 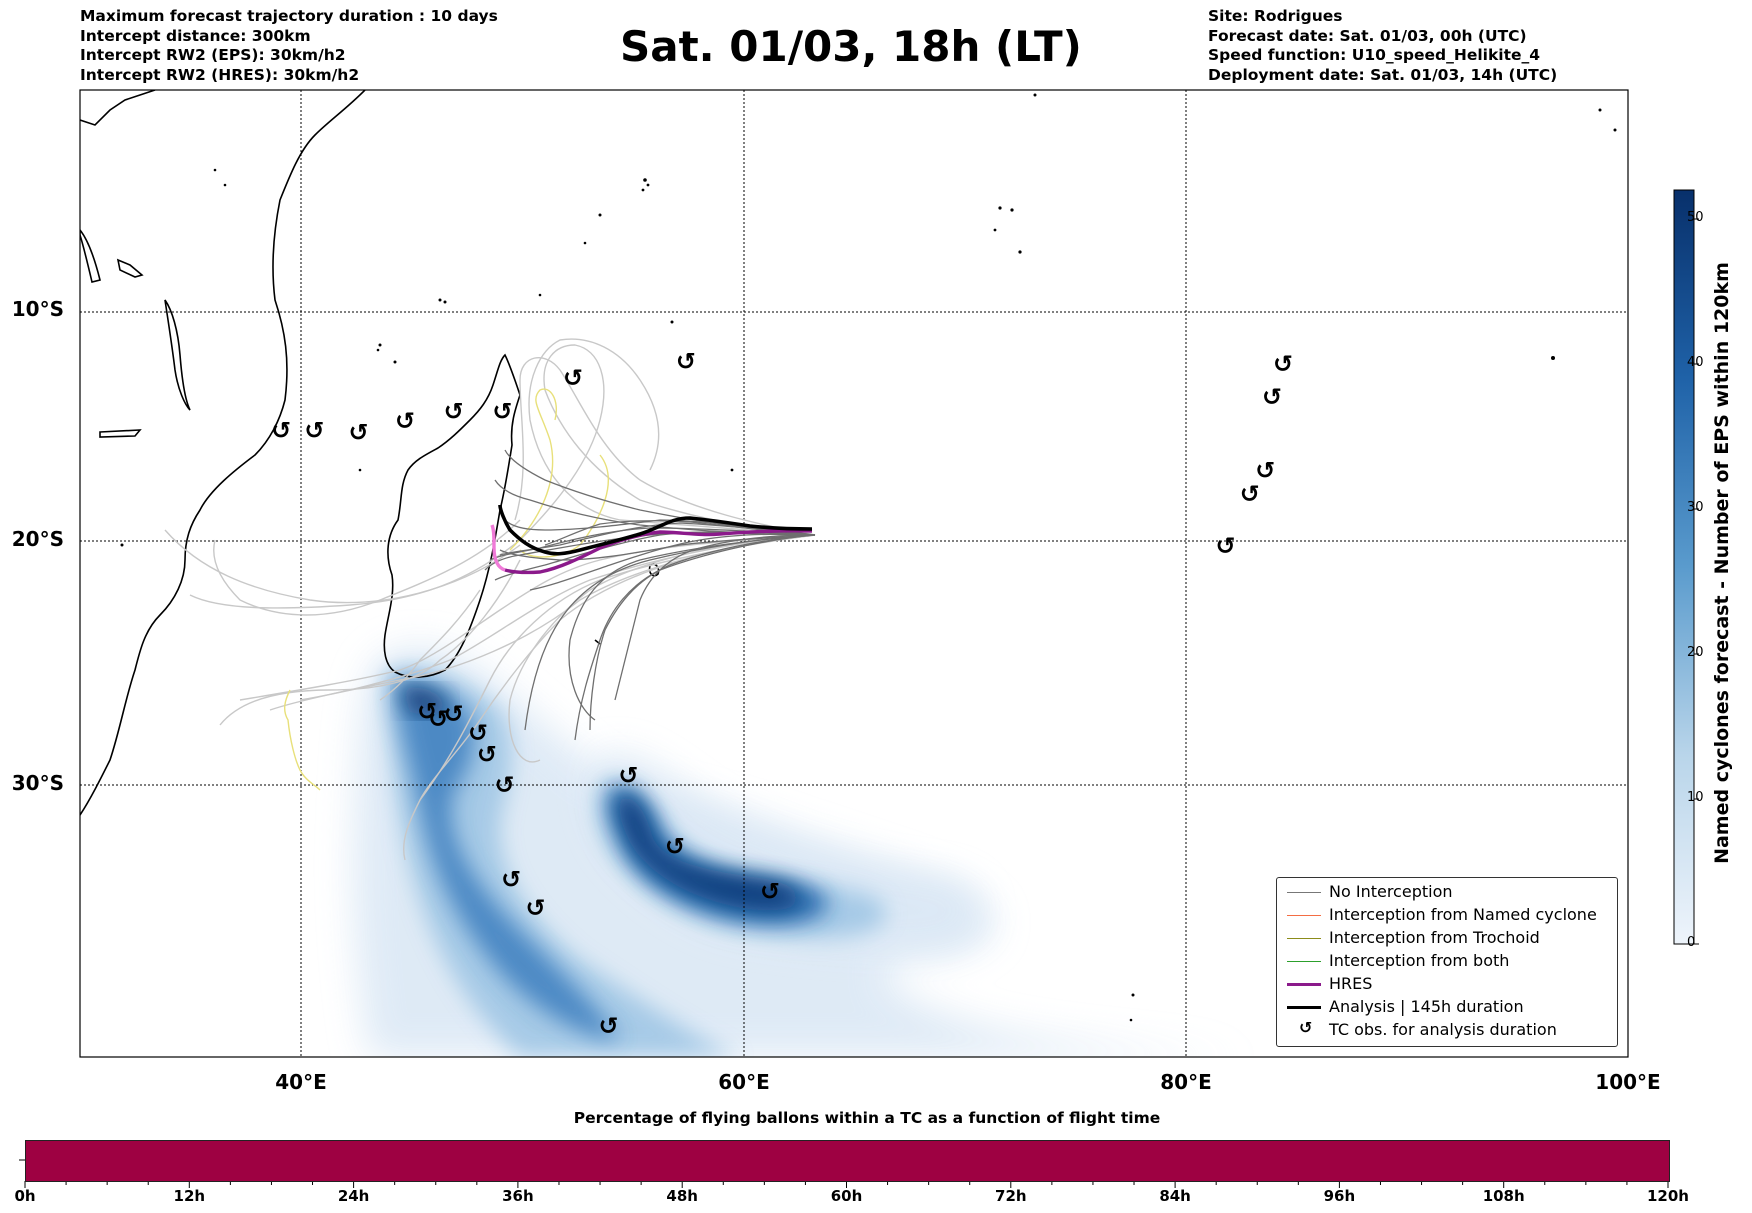 I want to click on legend-item-both: Interception from both, so click(x=1447, y=961).